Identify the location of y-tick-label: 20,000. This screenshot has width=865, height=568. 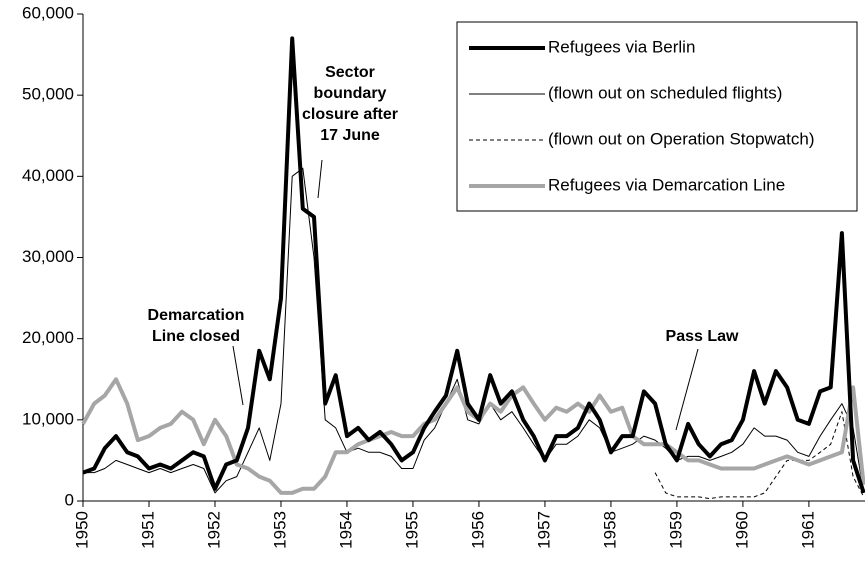
(48, 337).